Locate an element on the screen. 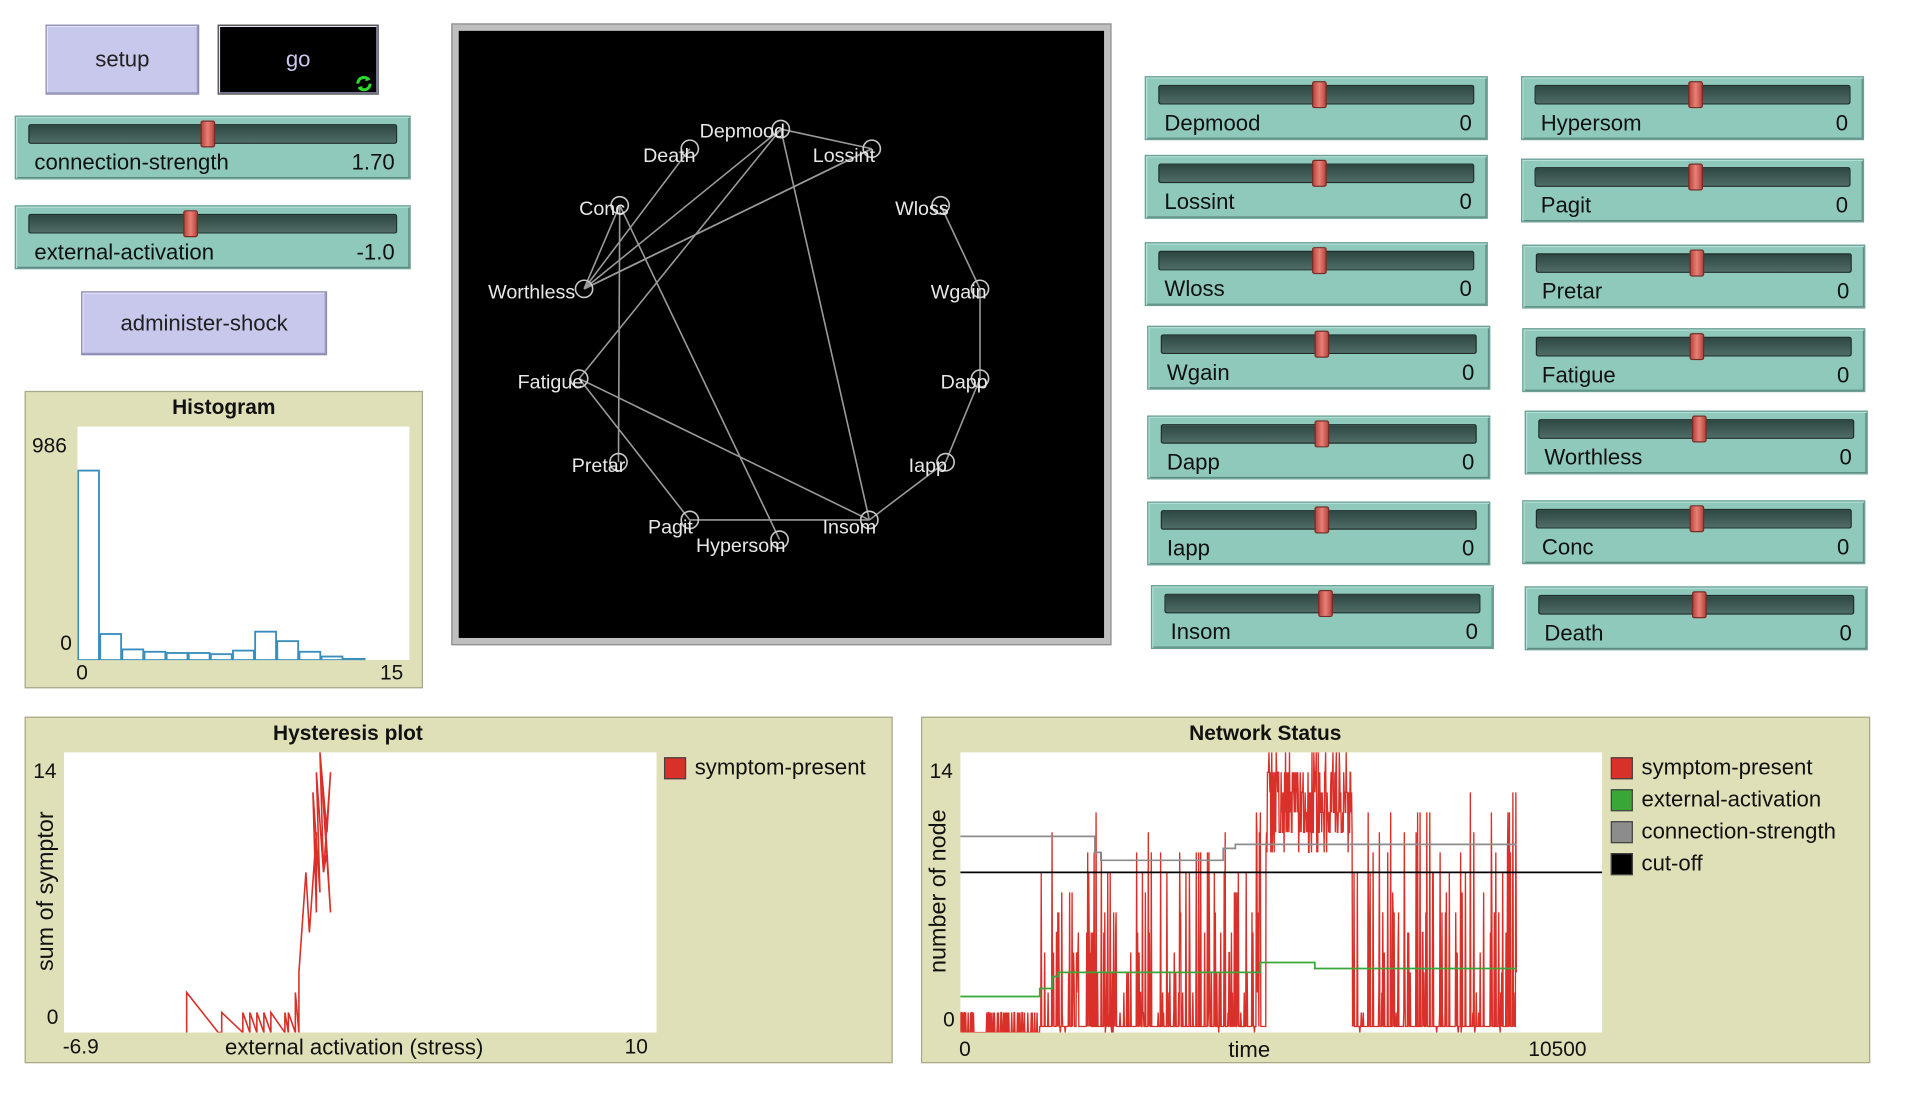 The height and width of the screenshot is (1094, 1928). node-slider-iapp: Iapp 0 is located at coordinates (1319, 533).